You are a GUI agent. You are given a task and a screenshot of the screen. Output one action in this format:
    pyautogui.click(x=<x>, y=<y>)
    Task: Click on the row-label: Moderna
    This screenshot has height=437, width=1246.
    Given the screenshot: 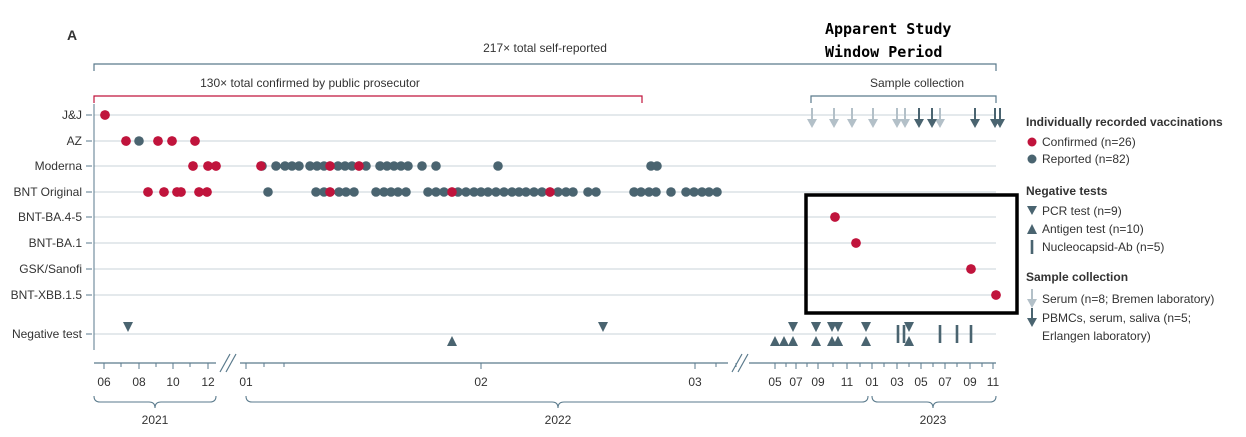 What is the action you would take?
    pyautogui.click(x=59, y=166)
    